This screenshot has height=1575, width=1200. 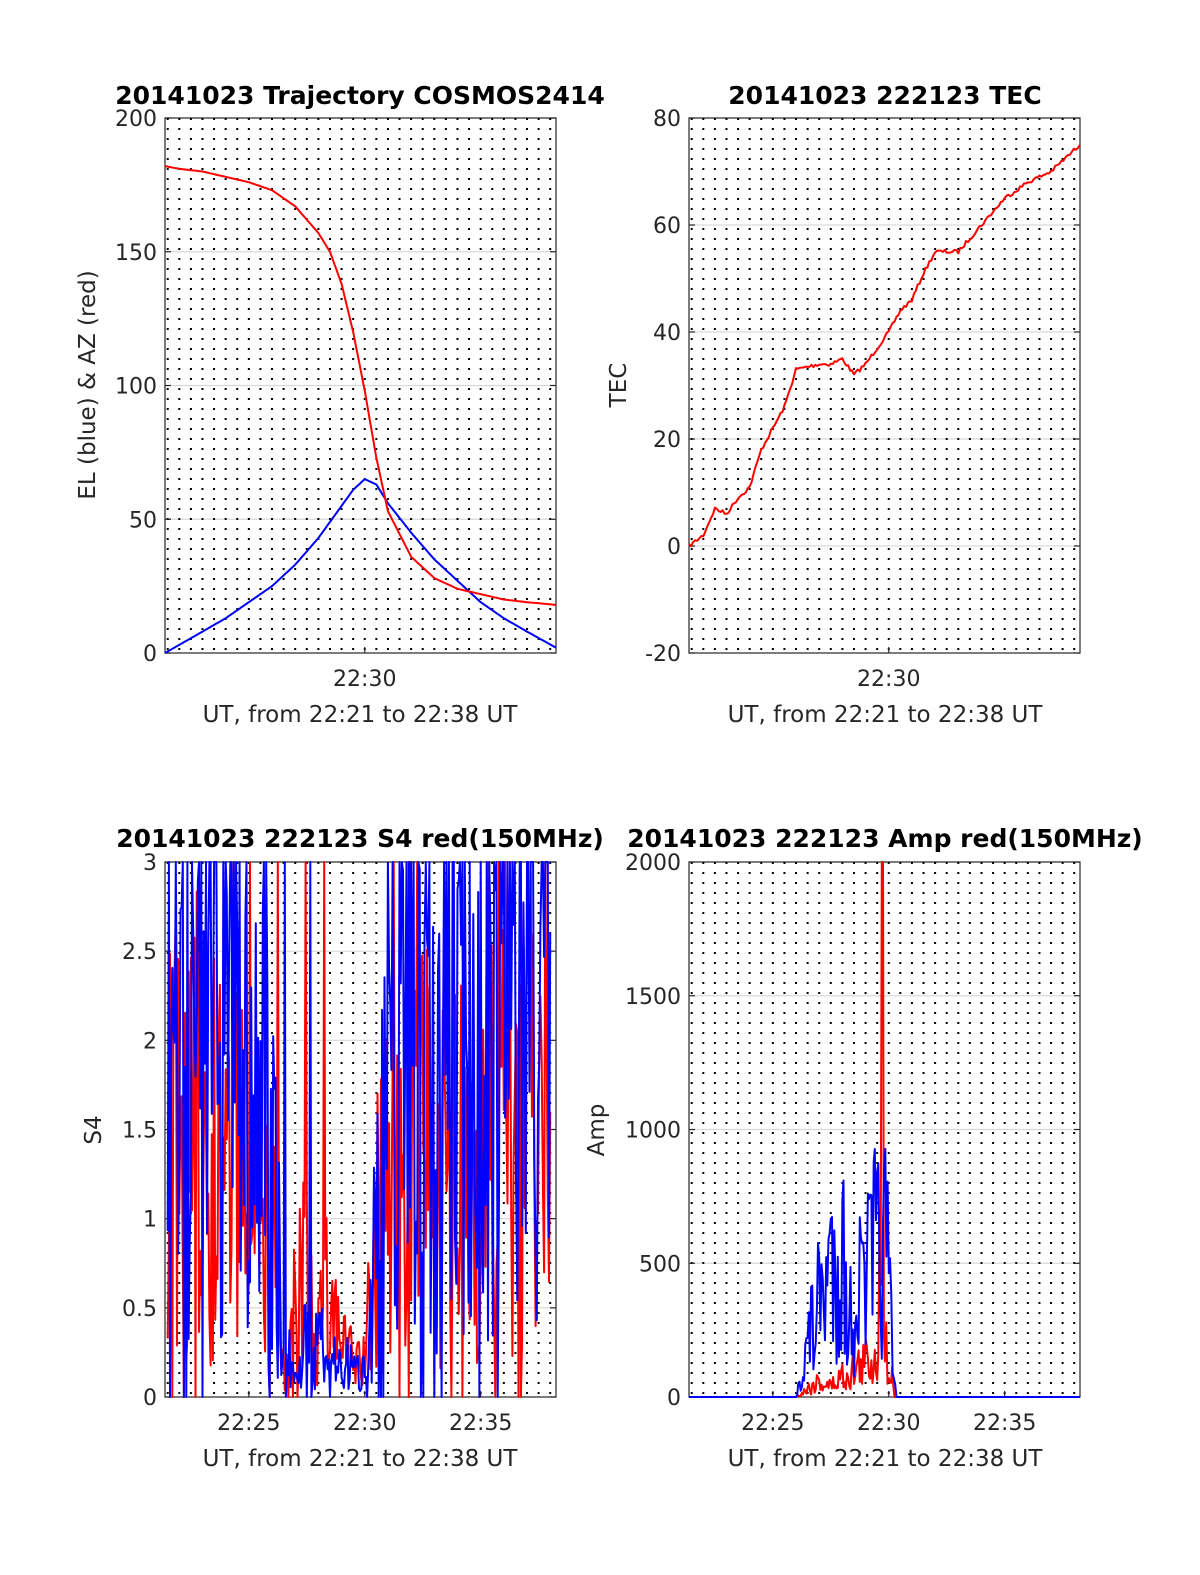 I want to click on amp-xtick-label: 22:35, so click(x=1004, y=1423).